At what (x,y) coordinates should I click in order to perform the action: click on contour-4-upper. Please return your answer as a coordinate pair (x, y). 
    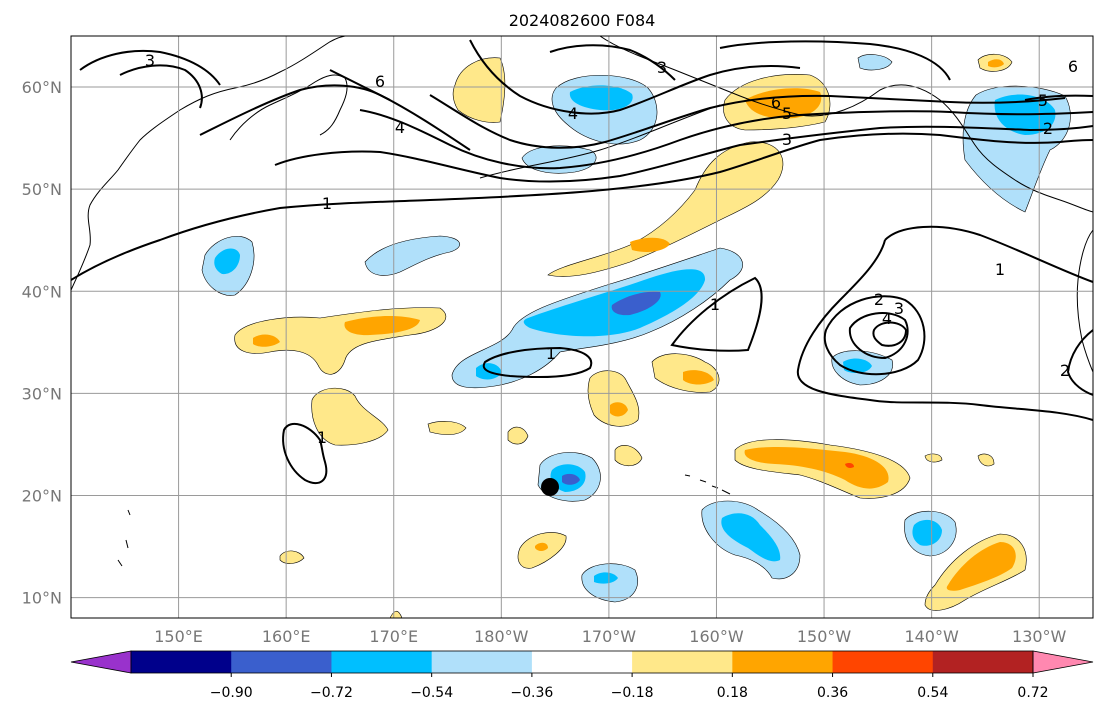
    Looking at the image, I should click on (726, 139).